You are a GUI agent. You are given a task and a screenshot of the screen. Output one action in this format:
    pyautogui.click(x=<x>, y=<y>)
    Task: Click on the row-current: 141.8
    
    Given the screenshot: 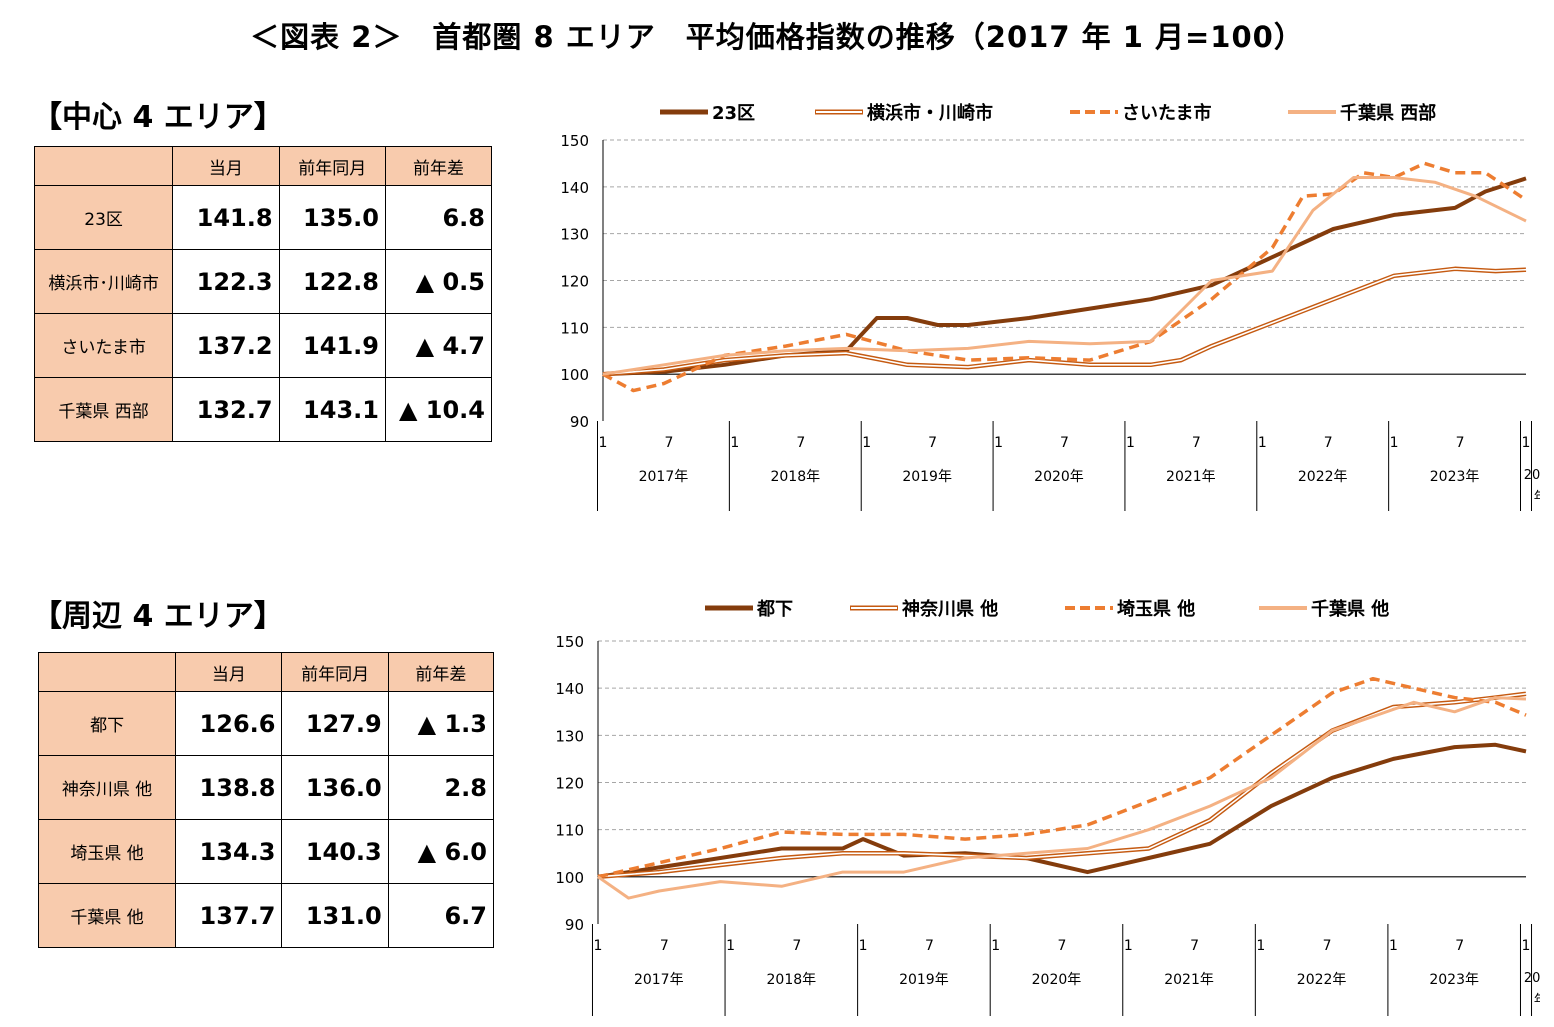 What is the action you would take?
    pyautogui.click(x=226, y=217)
    